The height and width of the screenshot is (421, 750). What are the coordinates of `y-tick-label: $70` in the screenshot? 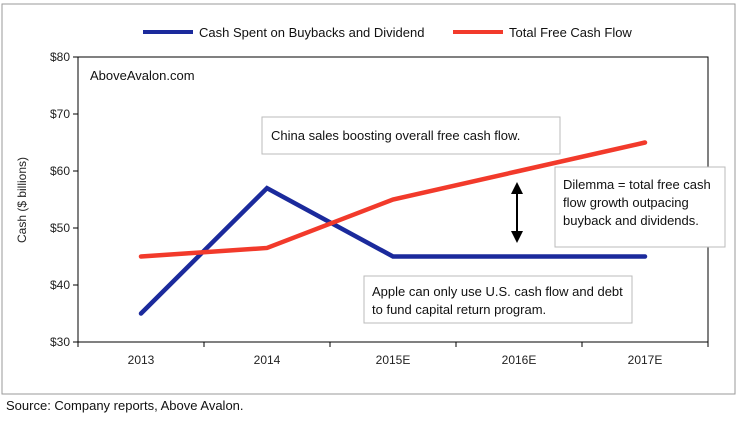 It's located at (60, 114).